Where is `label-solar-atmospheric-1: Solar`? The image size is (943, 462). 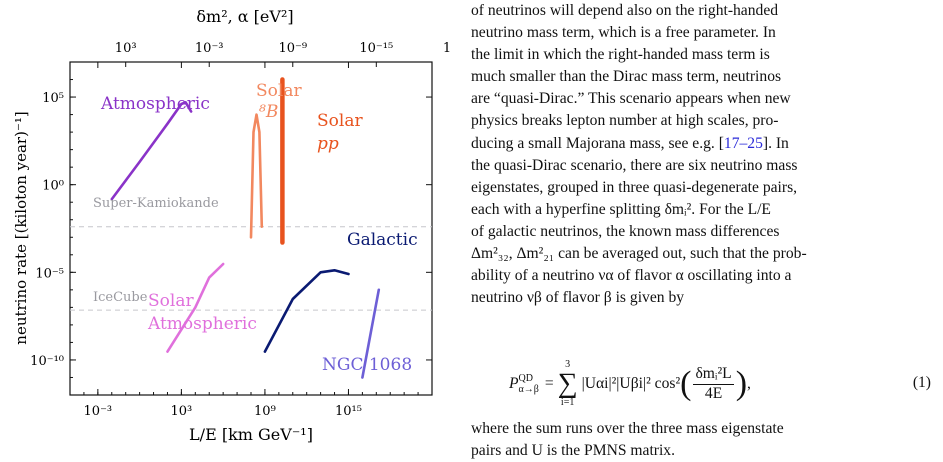 label-solar-atmospheric-1: Solar is located at coordinates (171, 301).